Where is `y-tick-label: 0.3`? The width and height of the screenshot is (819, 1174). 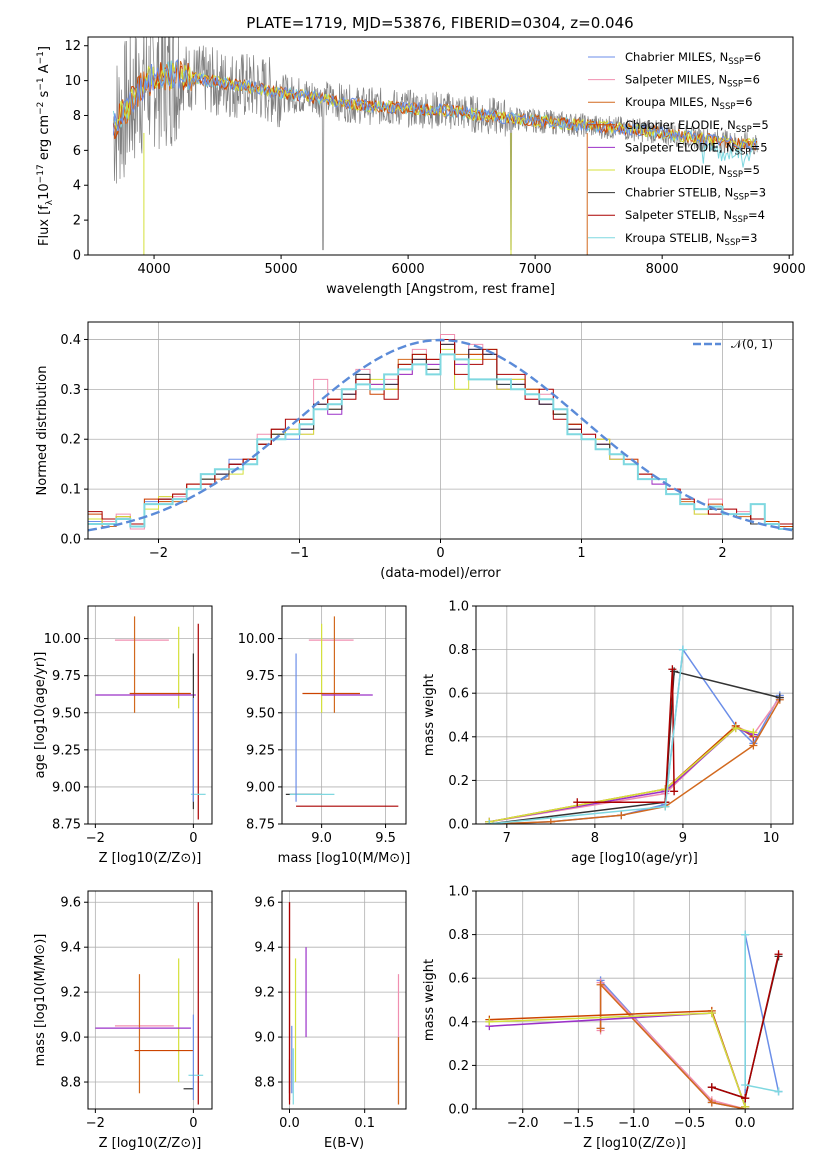
y-tick-label: 0.3 is located at coordinates (70, 390).